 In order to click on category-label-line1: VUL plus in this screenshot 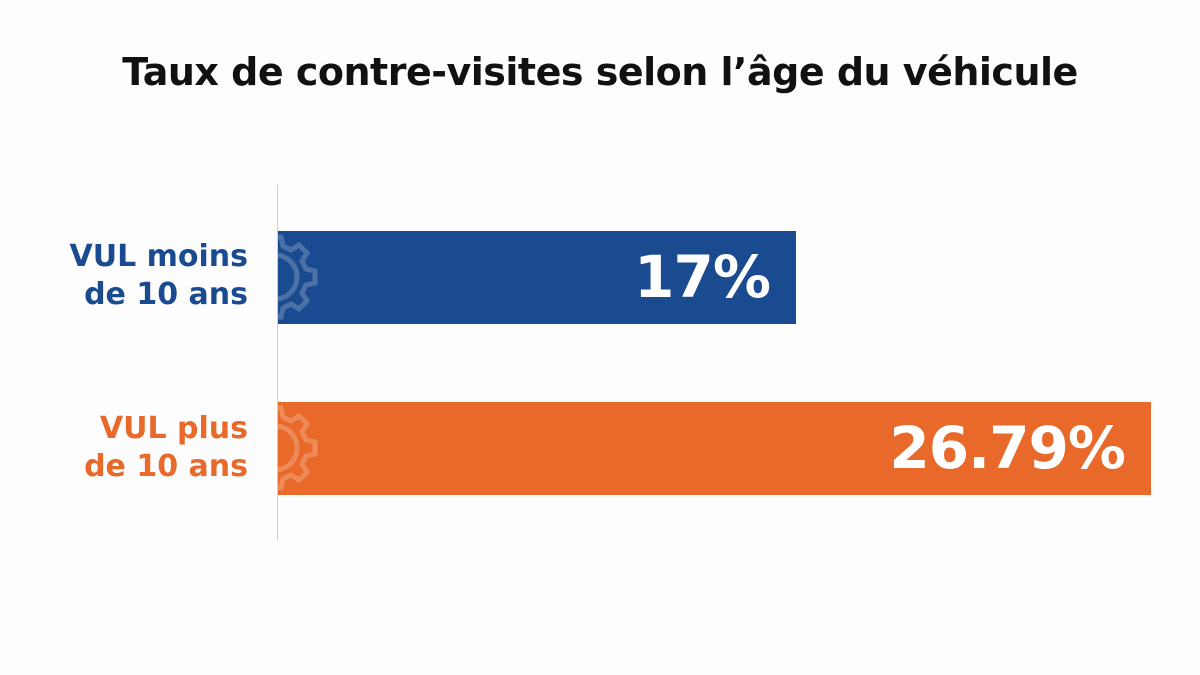, I will do `click(173, 428)`.